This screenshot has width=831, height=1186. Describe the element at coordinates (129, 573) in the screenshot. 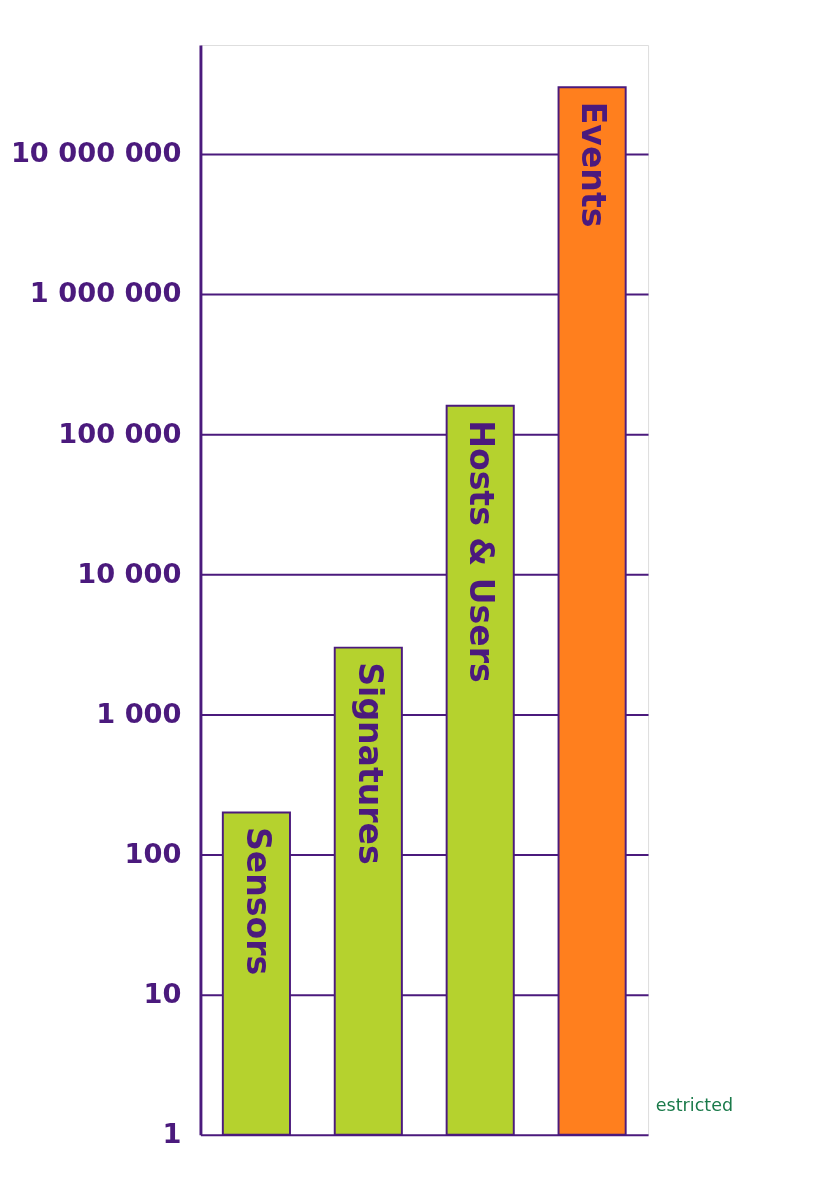

I see `y-tick-label: 10 000` at that location.